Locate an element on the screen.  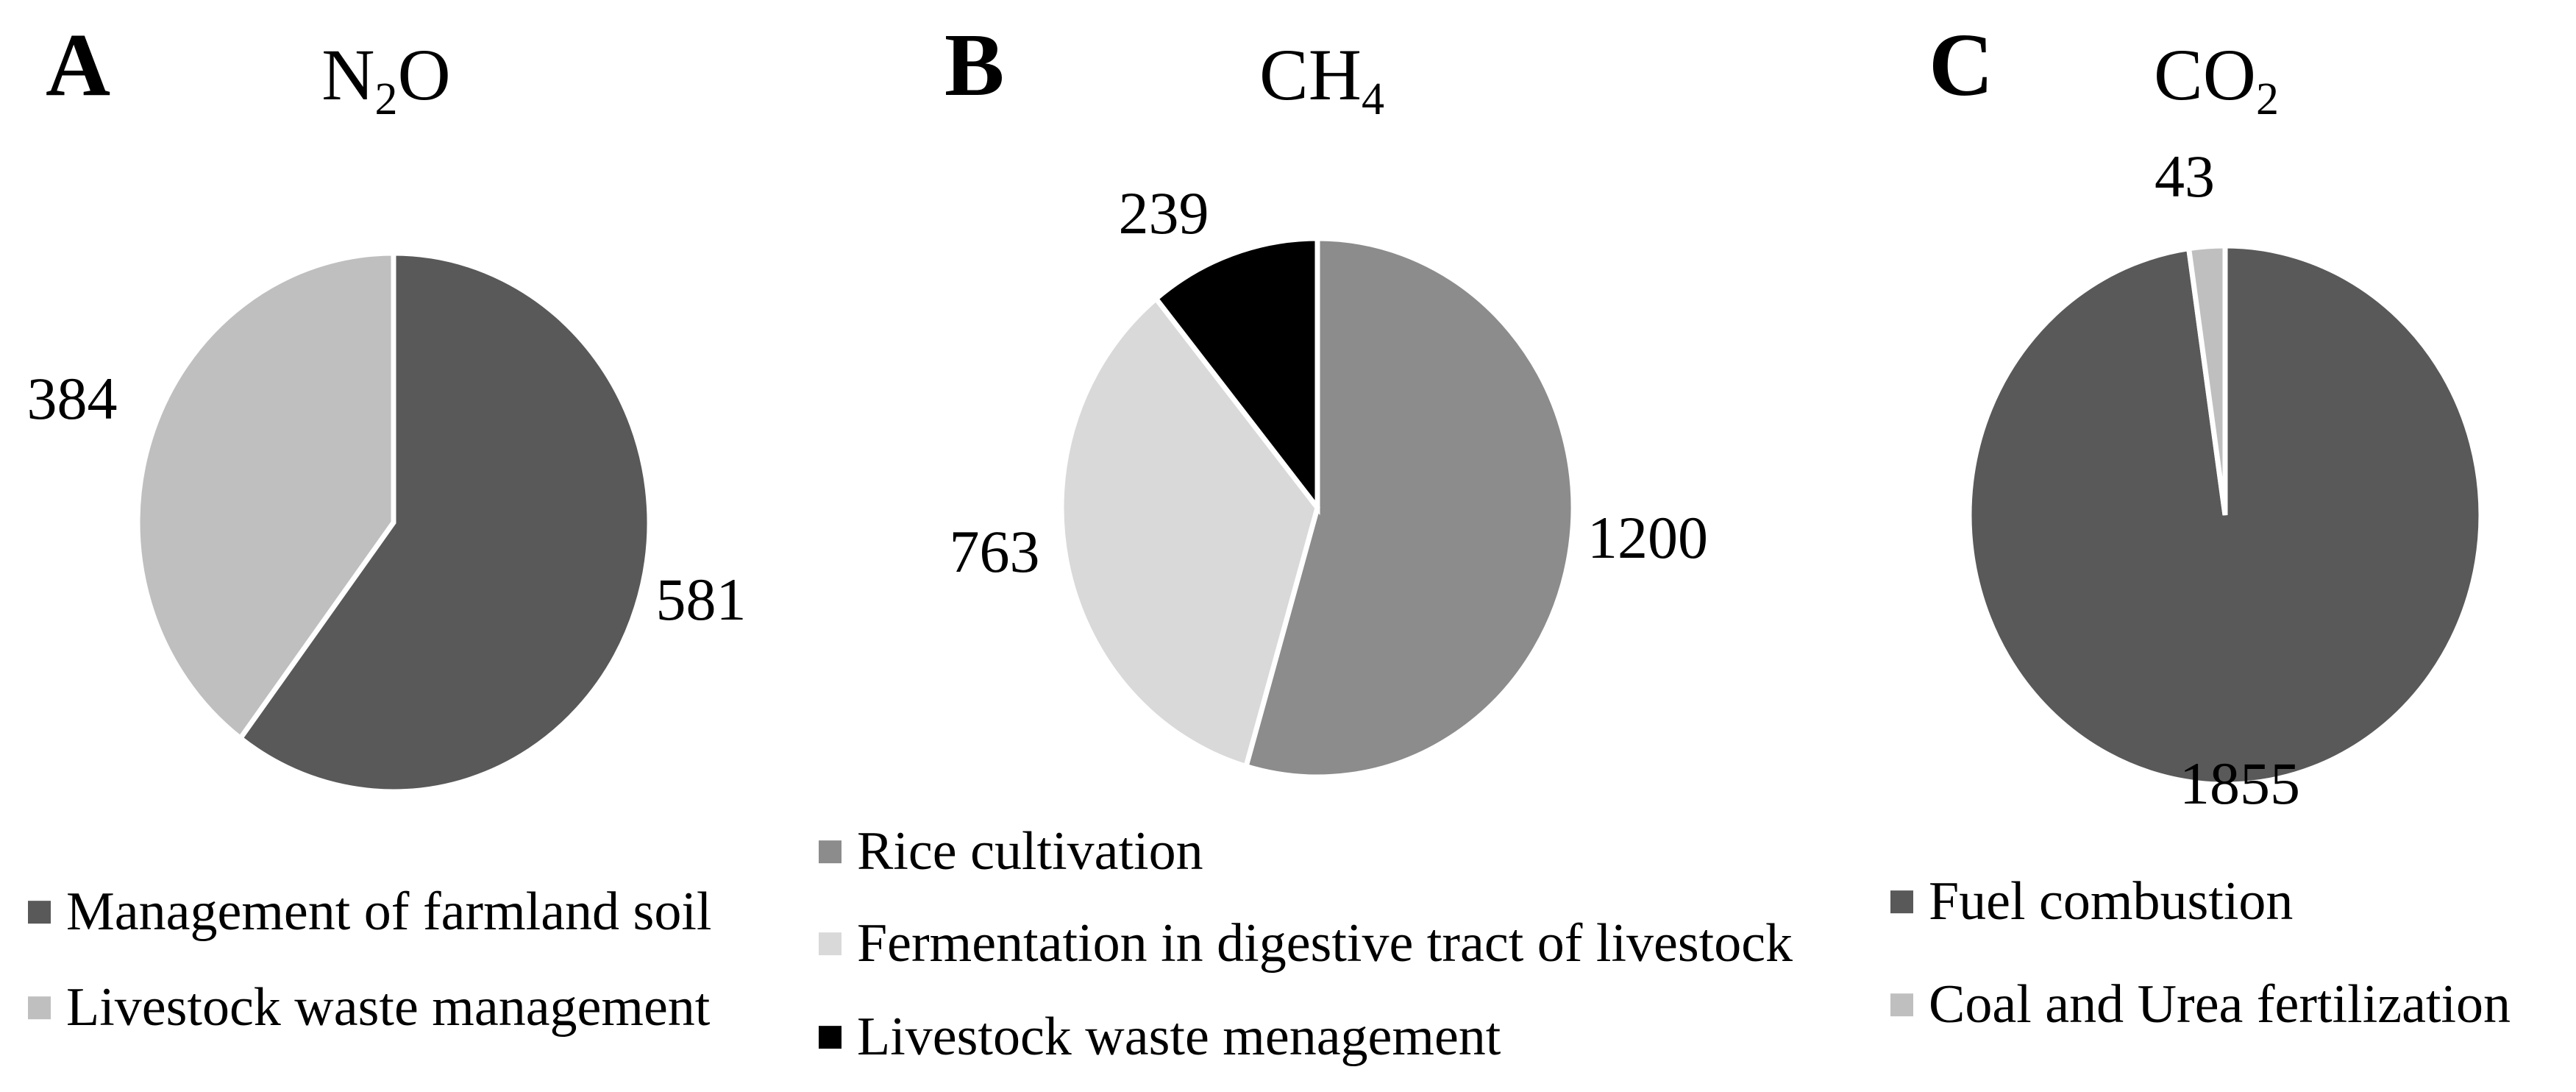
pie-chart-a is located at coordinates (393, 522).